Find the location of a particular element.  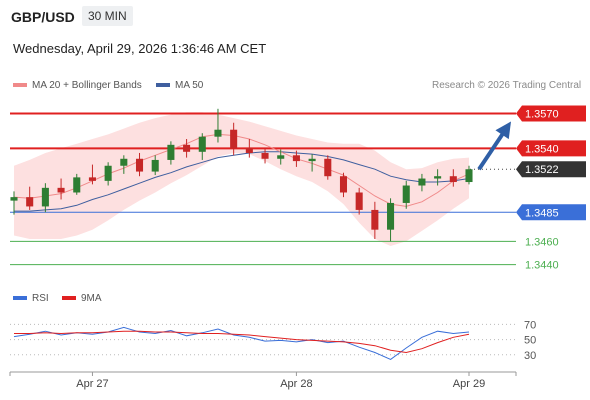

price-label-target: 1.3440 is located at coordinates (542, 266).